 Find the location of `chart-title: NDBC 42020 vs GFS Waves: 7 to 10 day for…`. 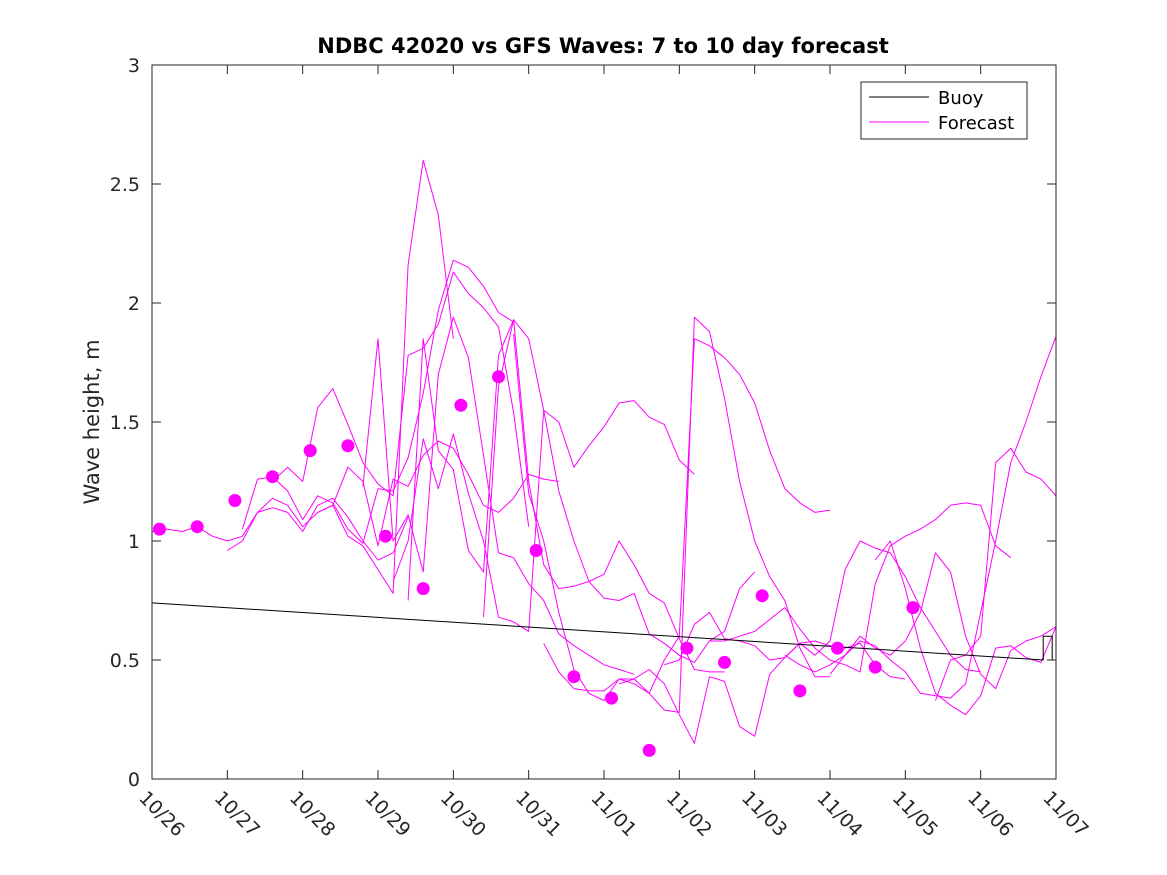

chart-title: NDBC 42020 vs GFS Waves: 7 to 10 day for… is located at coordinates (602, 46).